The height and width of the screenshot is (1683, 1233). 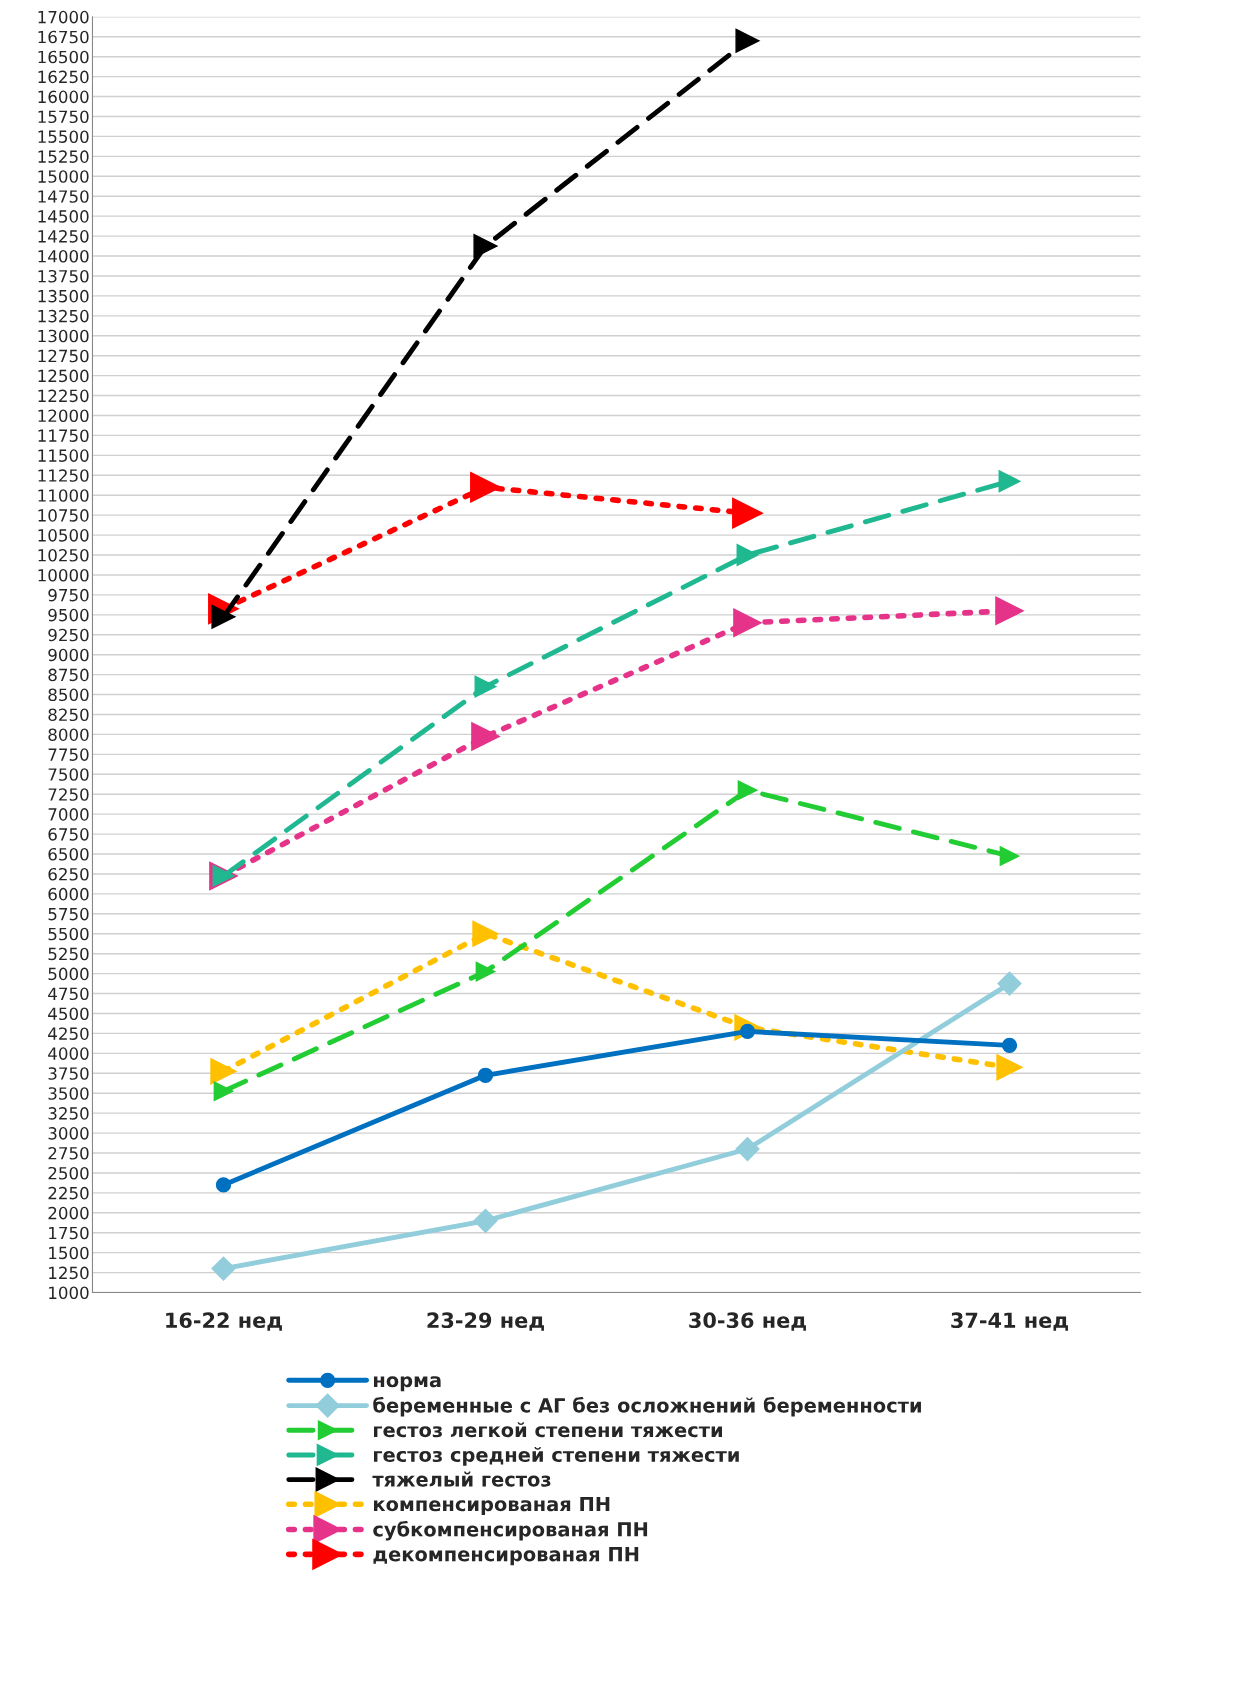 What do you see at coordinates (68, 1053) in the screenshot?
I see `y-tick-label: 4000` at bounding box center [68, 1053].